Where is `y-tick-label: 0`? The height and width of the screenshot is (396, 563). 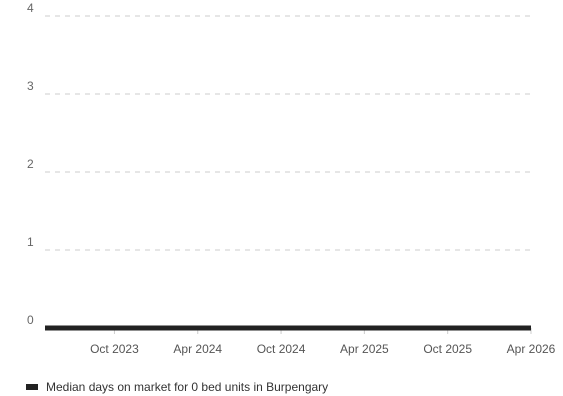 y-tick-label: 0 is located at coordinates (30, 320).